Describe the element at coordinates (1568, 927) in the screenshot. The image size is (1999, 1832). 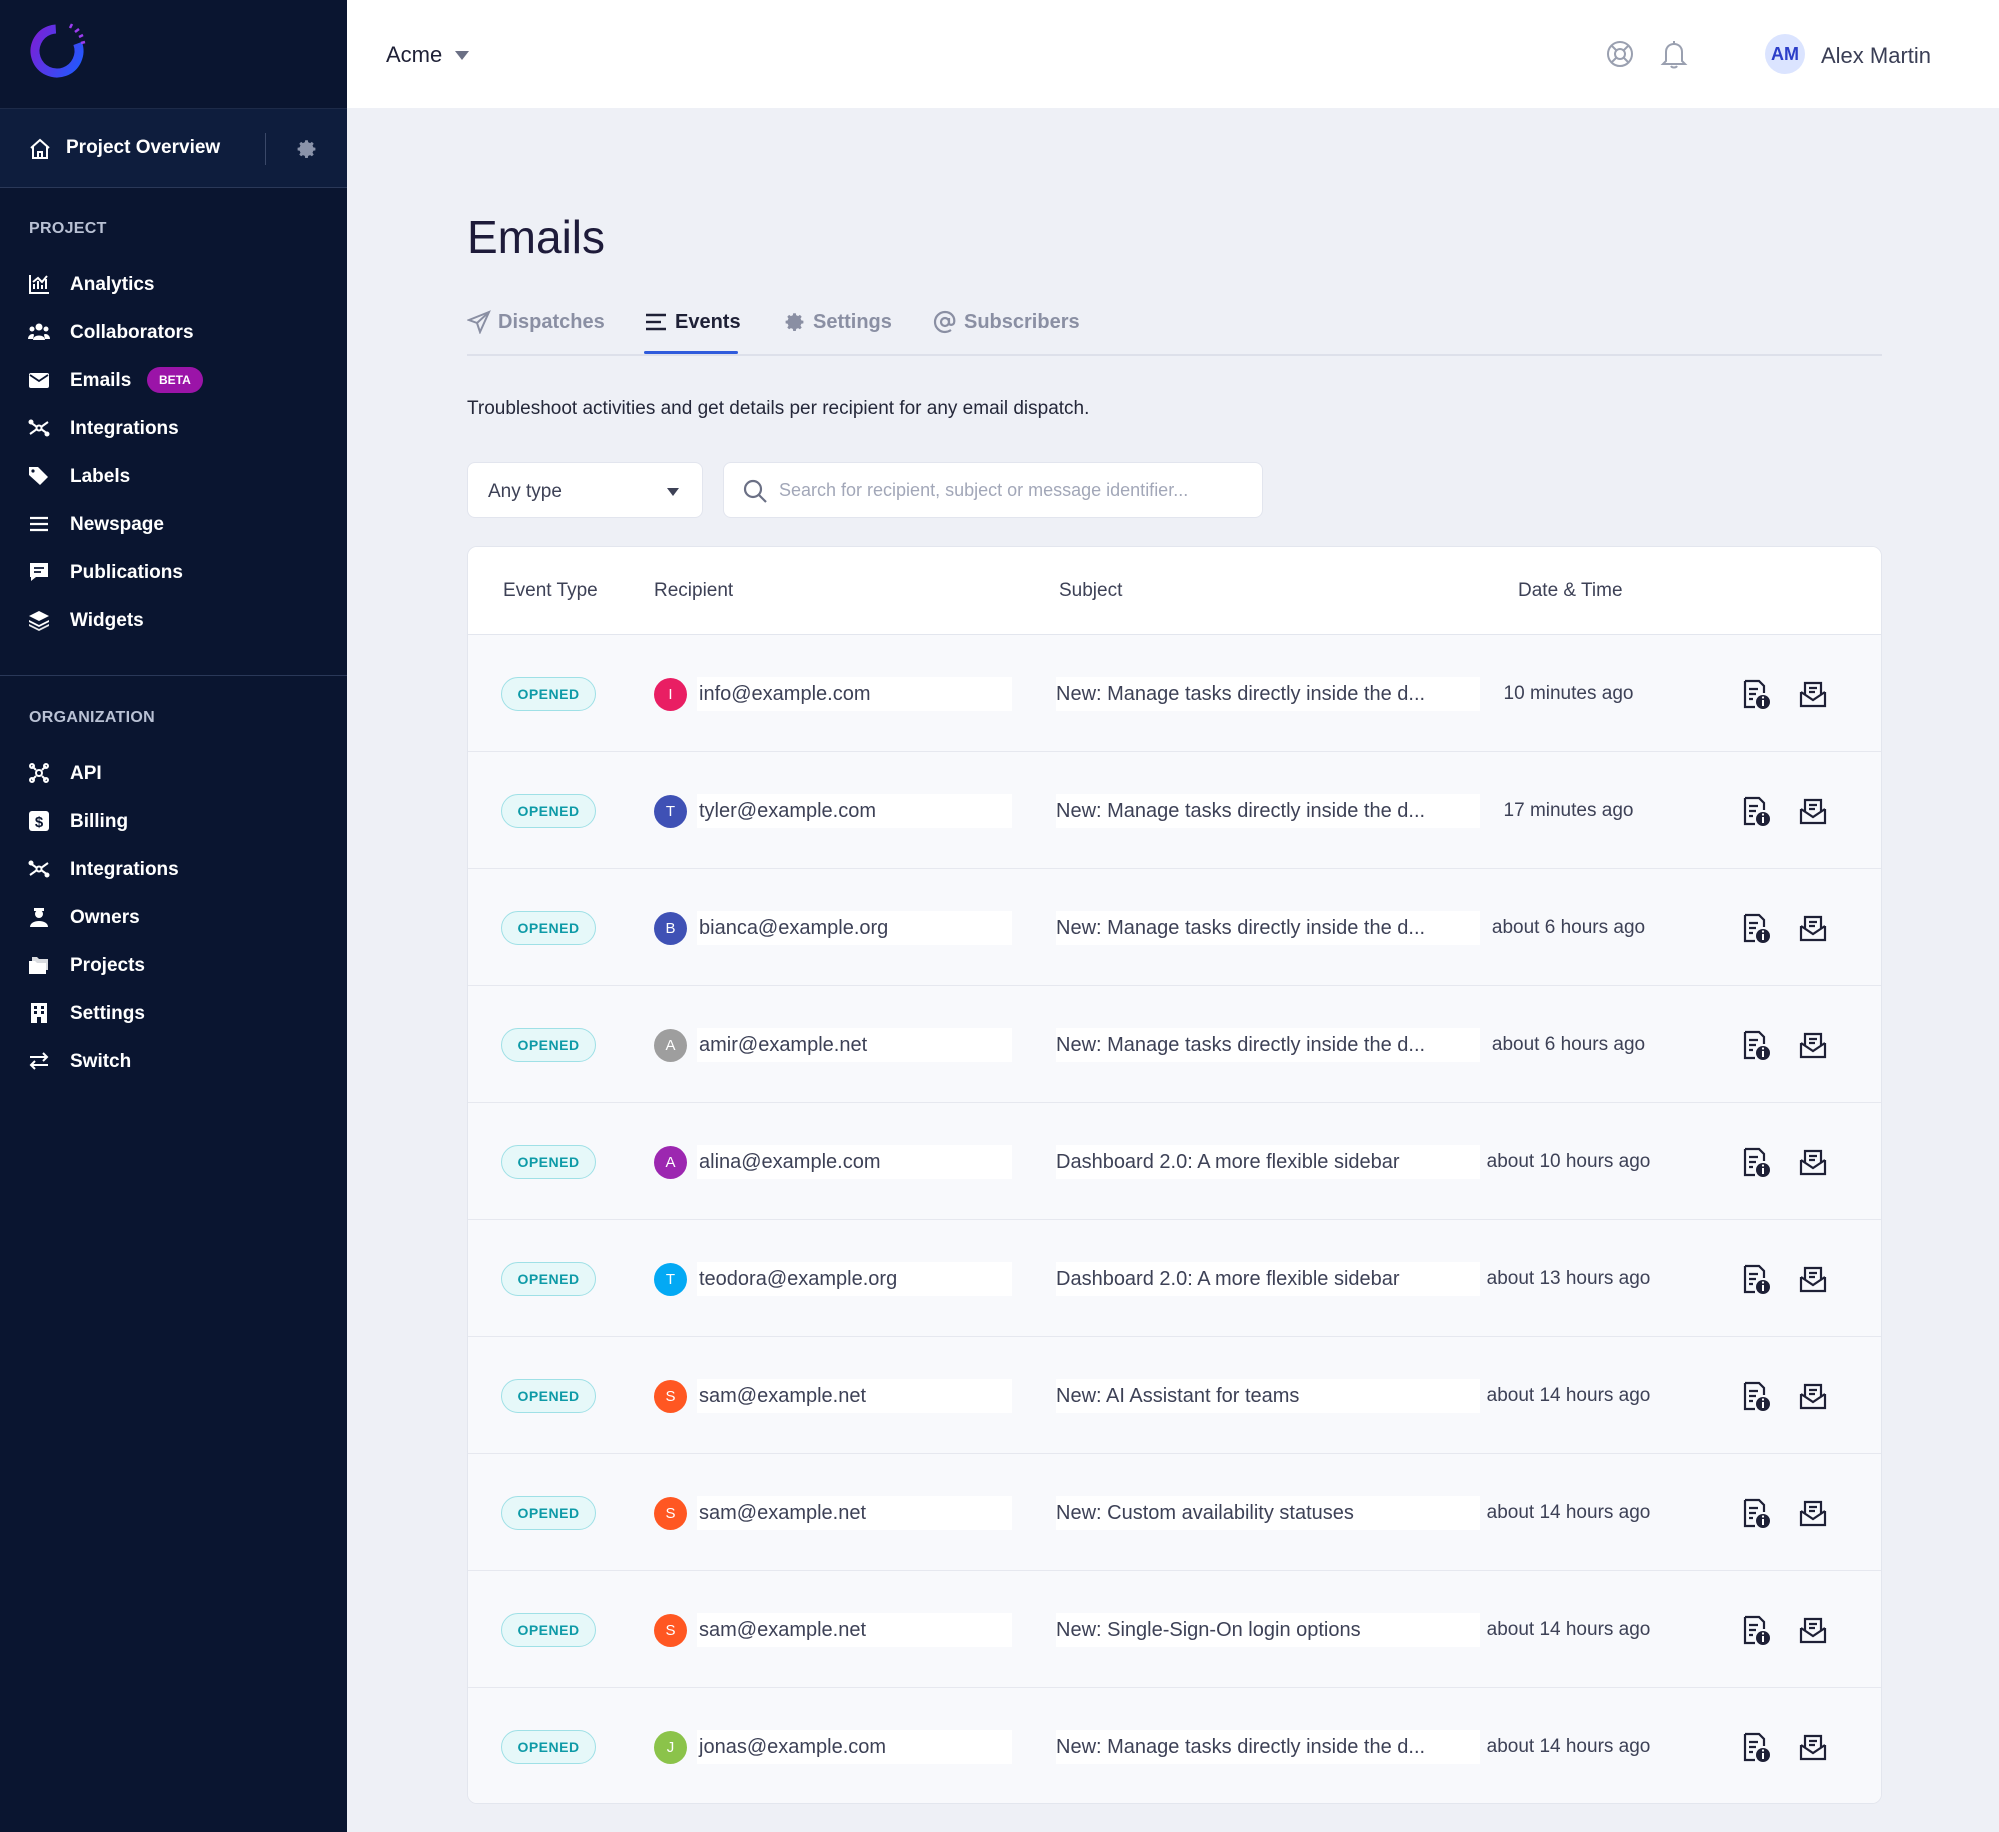
I see `event-date: about 6 hours ago` at that location.